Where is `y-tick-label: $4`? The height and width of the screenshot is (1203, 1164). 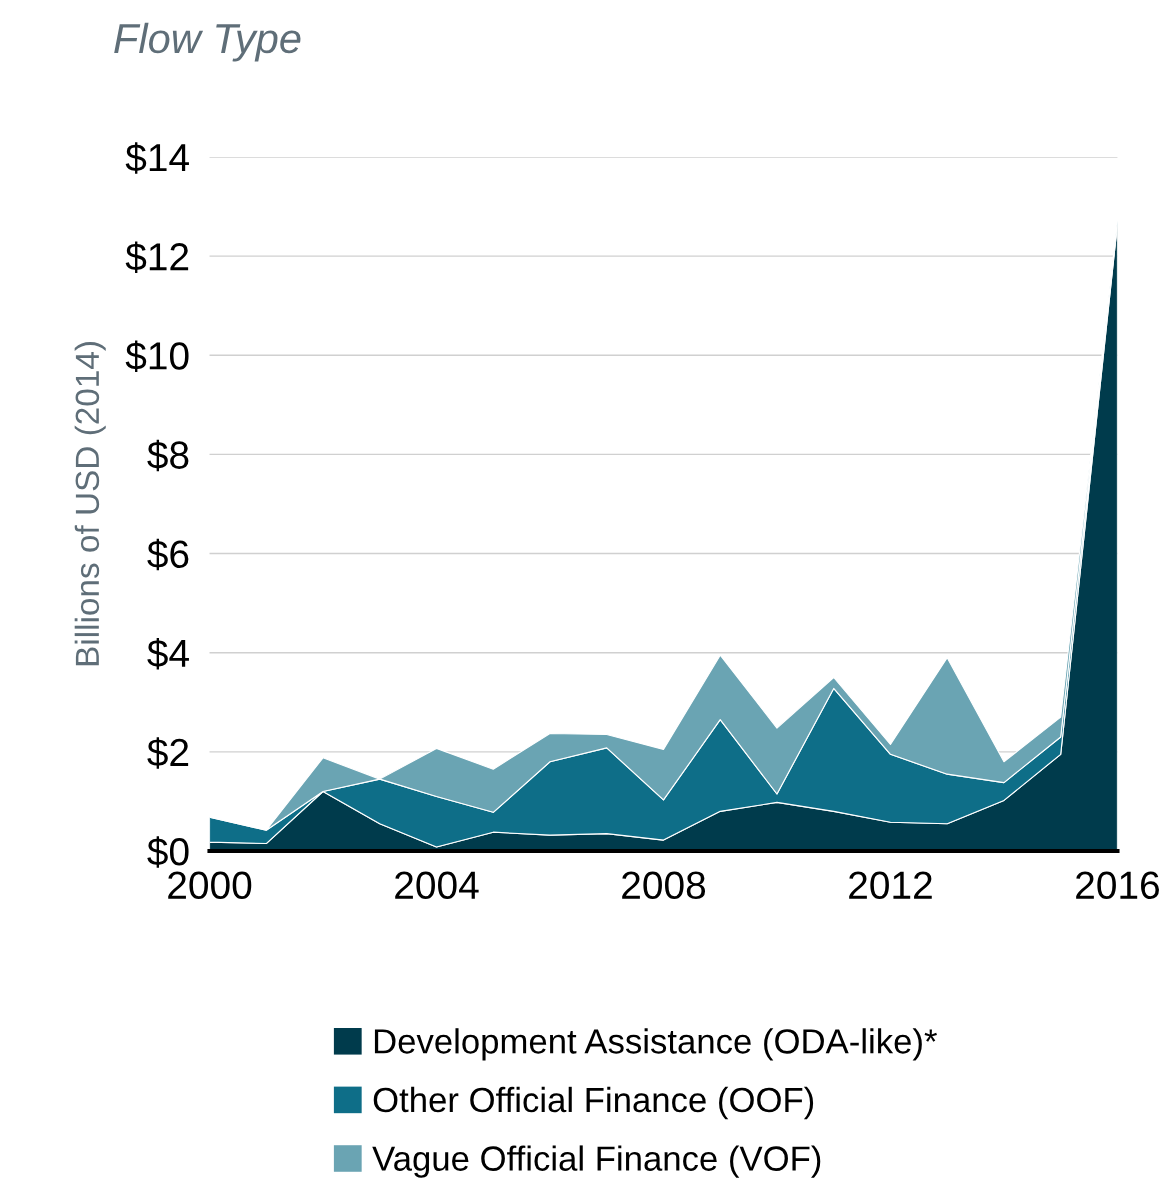 y-tick-label: $4 is located at coordinates (168, 654).